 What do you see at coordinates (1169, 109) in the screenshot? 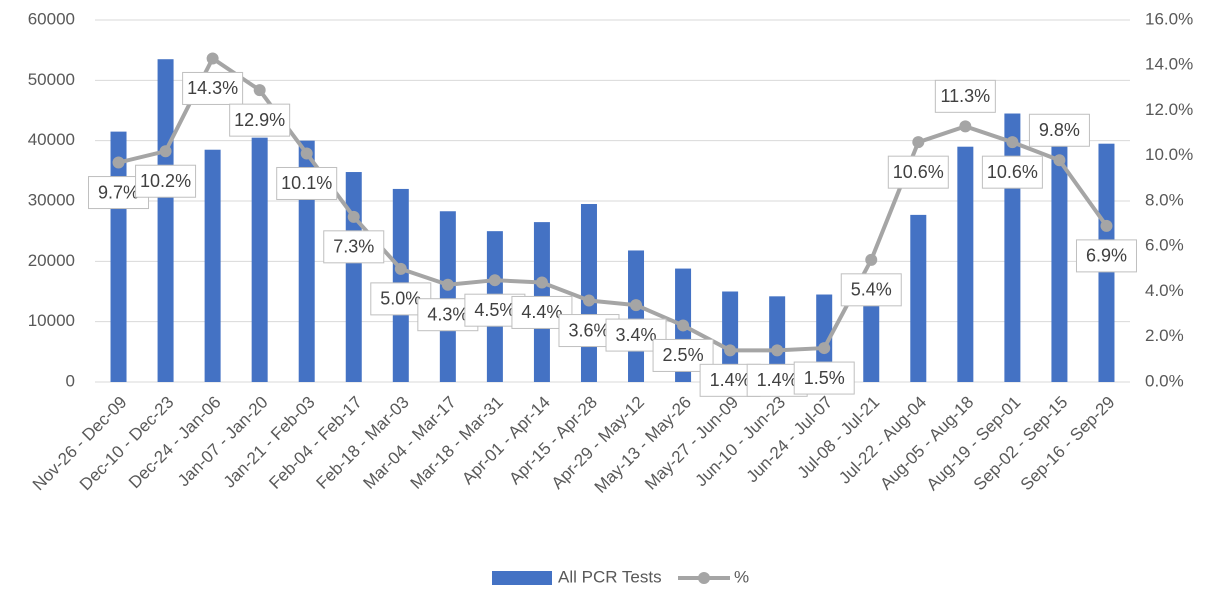
I see `y2-tick-label: 12.0%` at bounding box center [1169, 109].